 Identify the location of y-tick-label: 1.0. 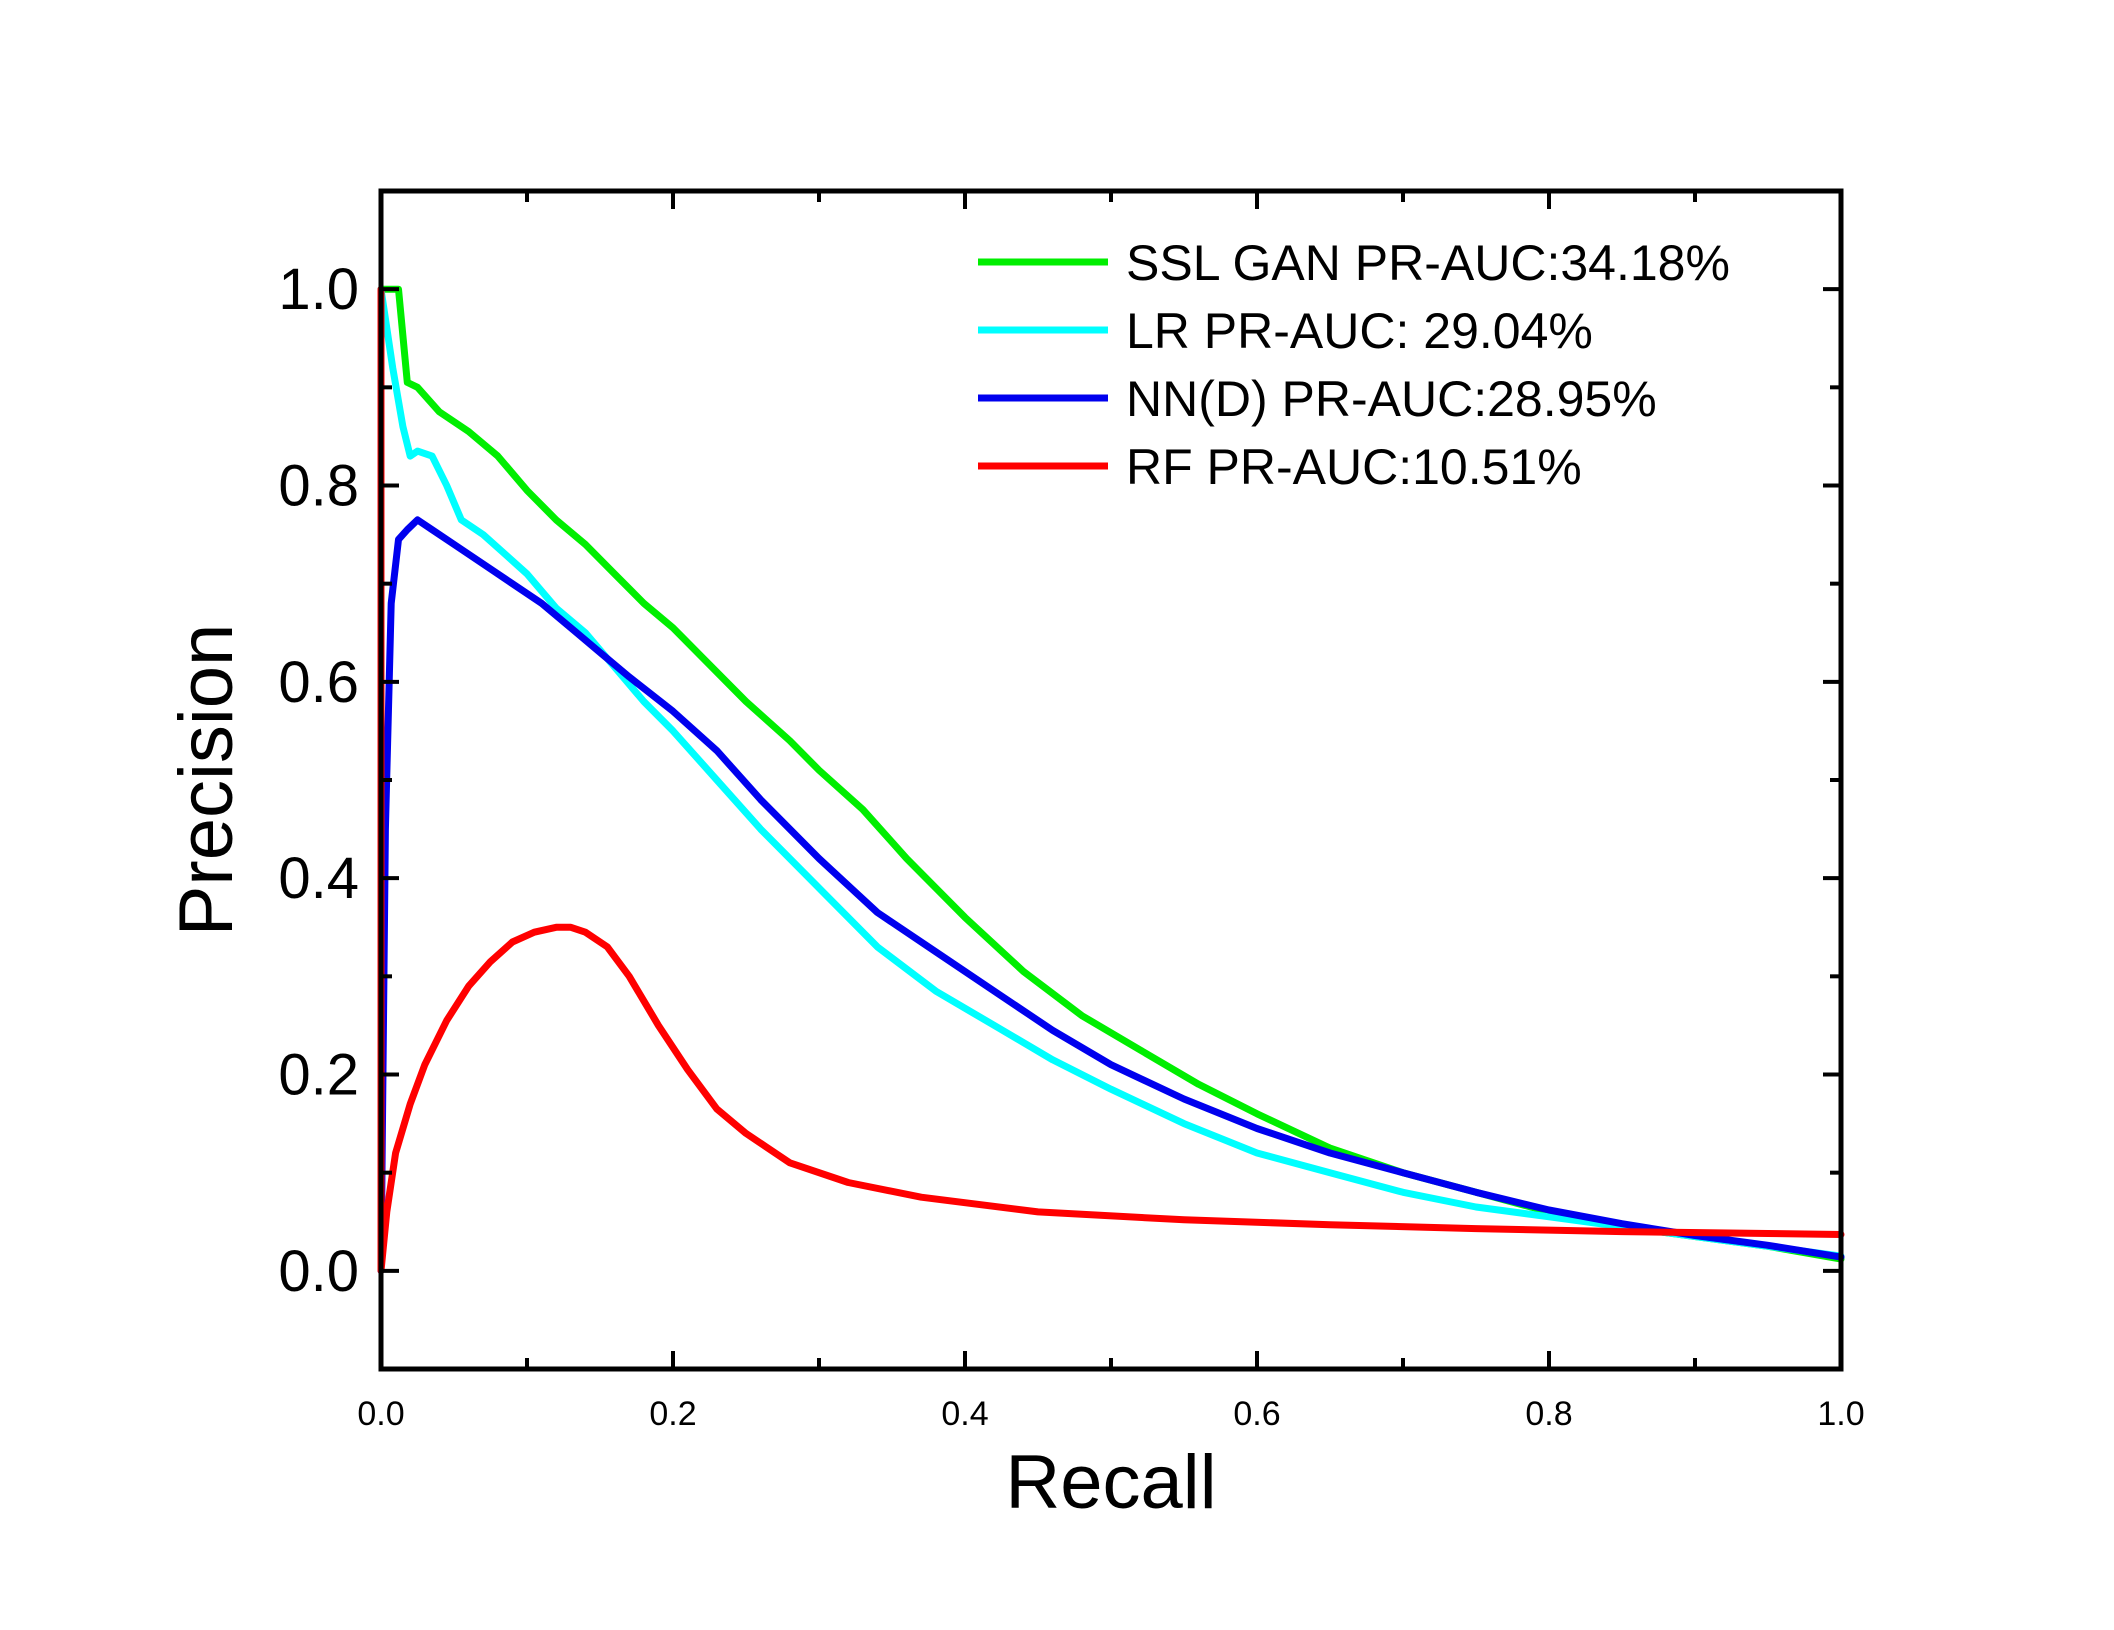
(318, 289).